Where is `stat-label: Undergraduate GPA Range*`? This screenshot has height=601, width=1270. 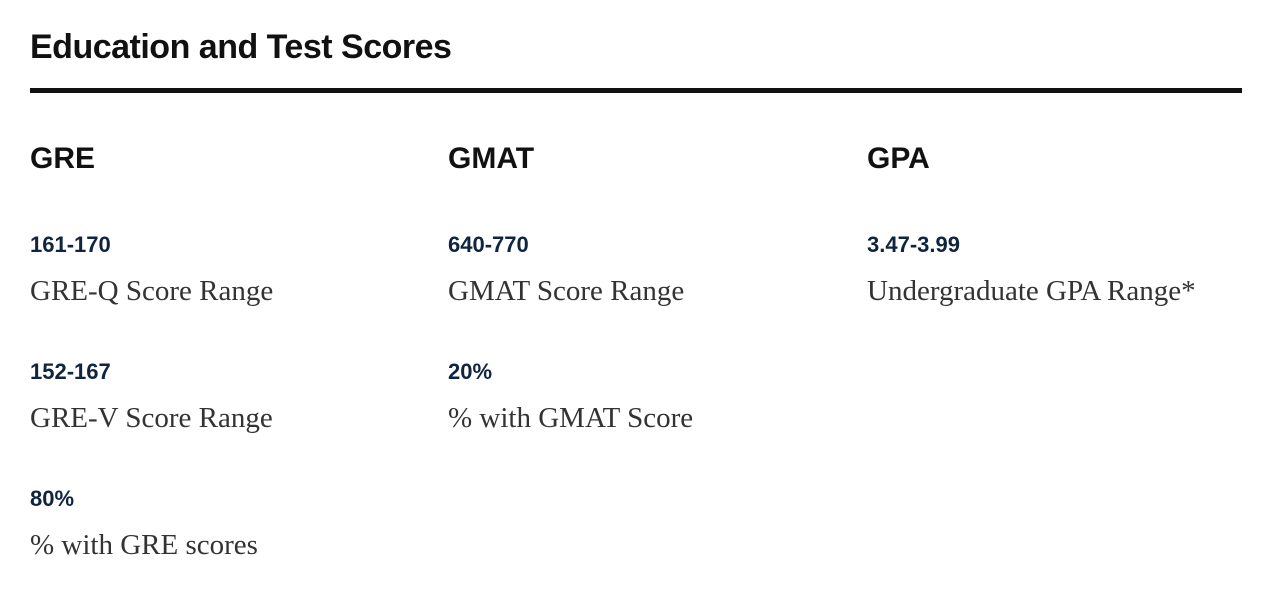 stat-label: Undergraduate GPA Range* is located at coordinates (1031, 291).